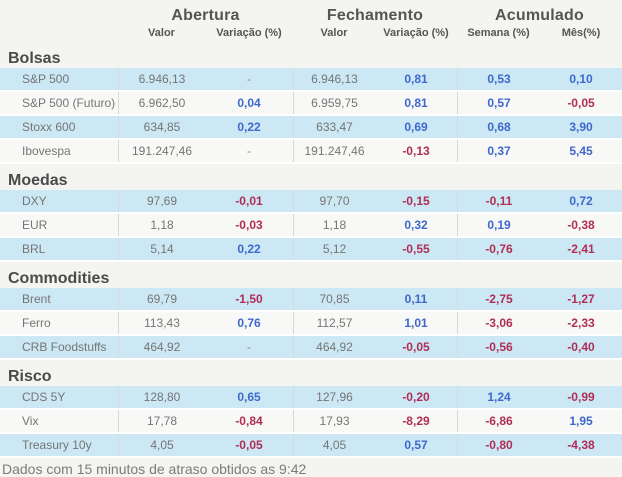  Describe the element at coordinates (161, 299) in the screenshot. I see `cell-abertura-valor: 69,79` at that location.